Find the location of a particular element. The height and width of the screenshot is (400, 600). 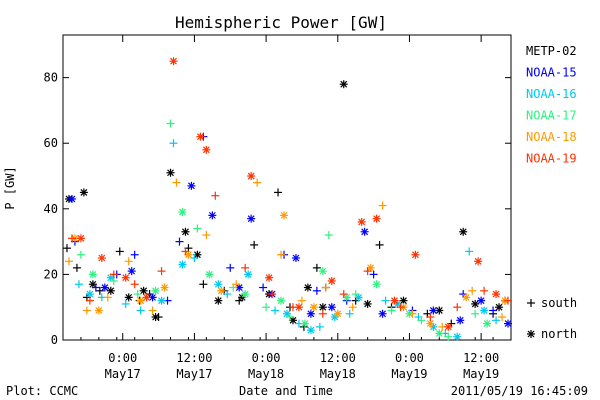

x-tick-label-time: 12:00 is located at coordinates (338, 358).